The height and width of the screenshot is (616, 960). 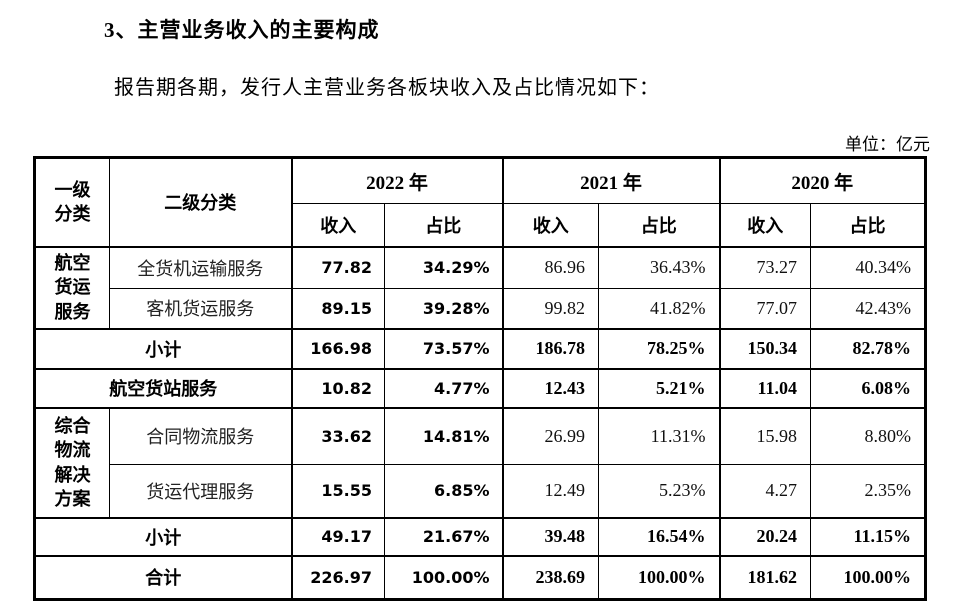 What do you see at coordinates (550, 267) in the screenshot?
I see `cell-2021-income: 86.96` at bounding box center [550, 267].